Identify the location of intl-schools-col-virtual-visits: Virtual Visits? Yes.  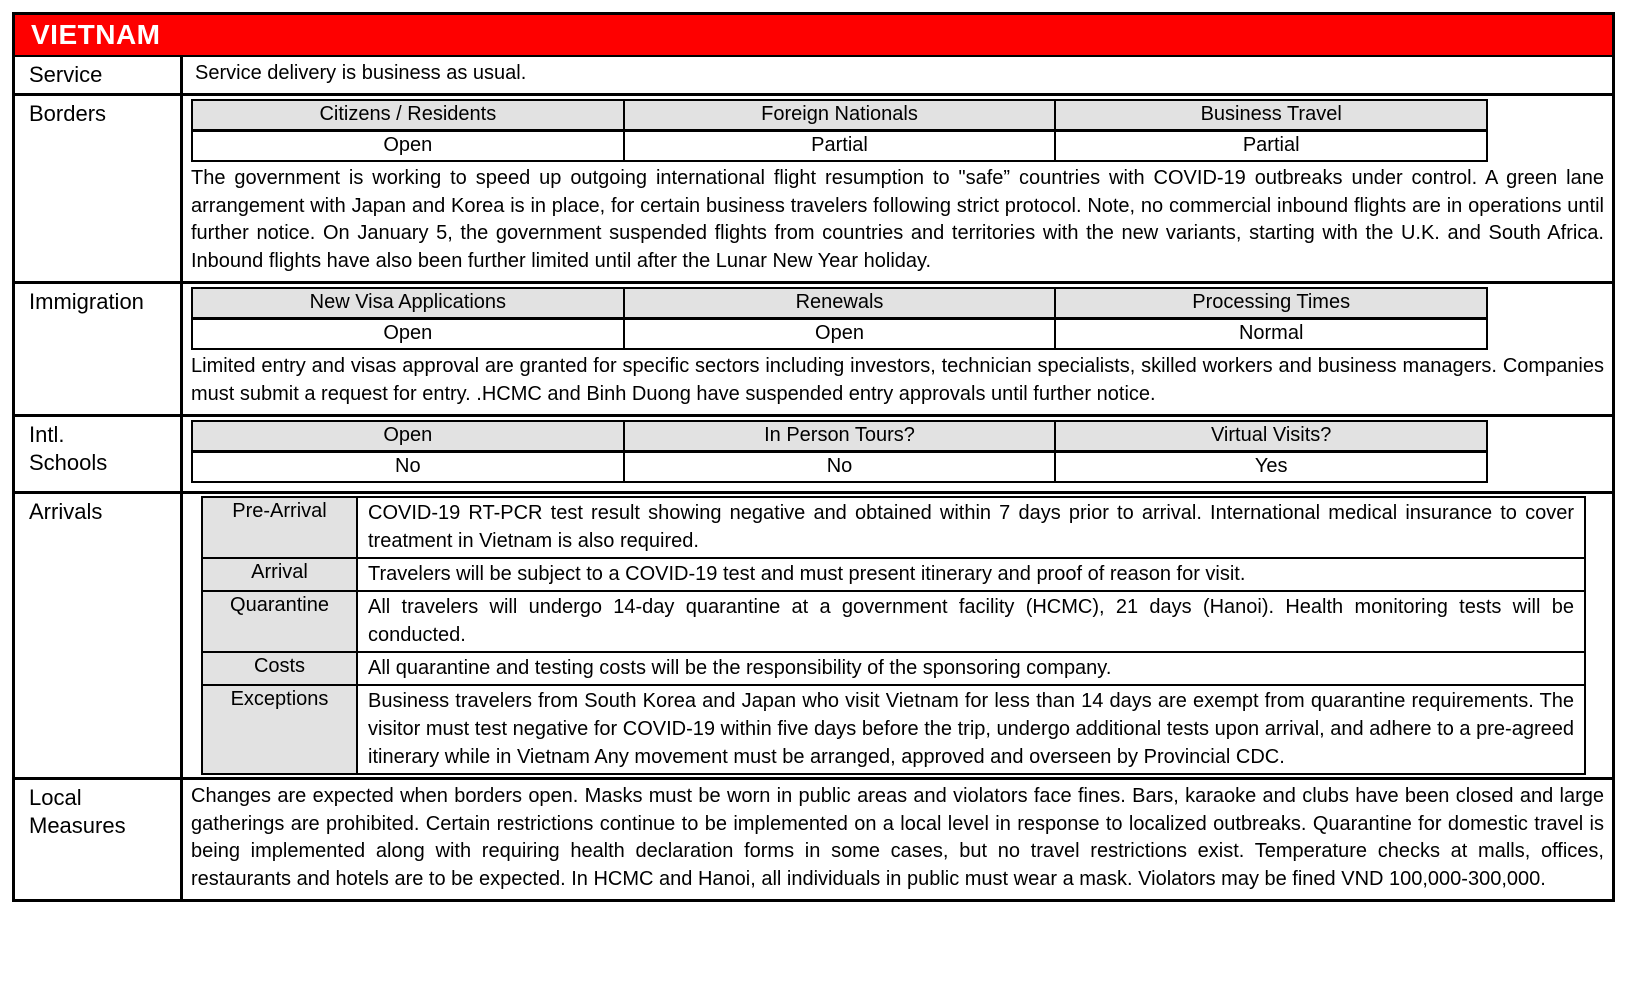
(1271, 451).